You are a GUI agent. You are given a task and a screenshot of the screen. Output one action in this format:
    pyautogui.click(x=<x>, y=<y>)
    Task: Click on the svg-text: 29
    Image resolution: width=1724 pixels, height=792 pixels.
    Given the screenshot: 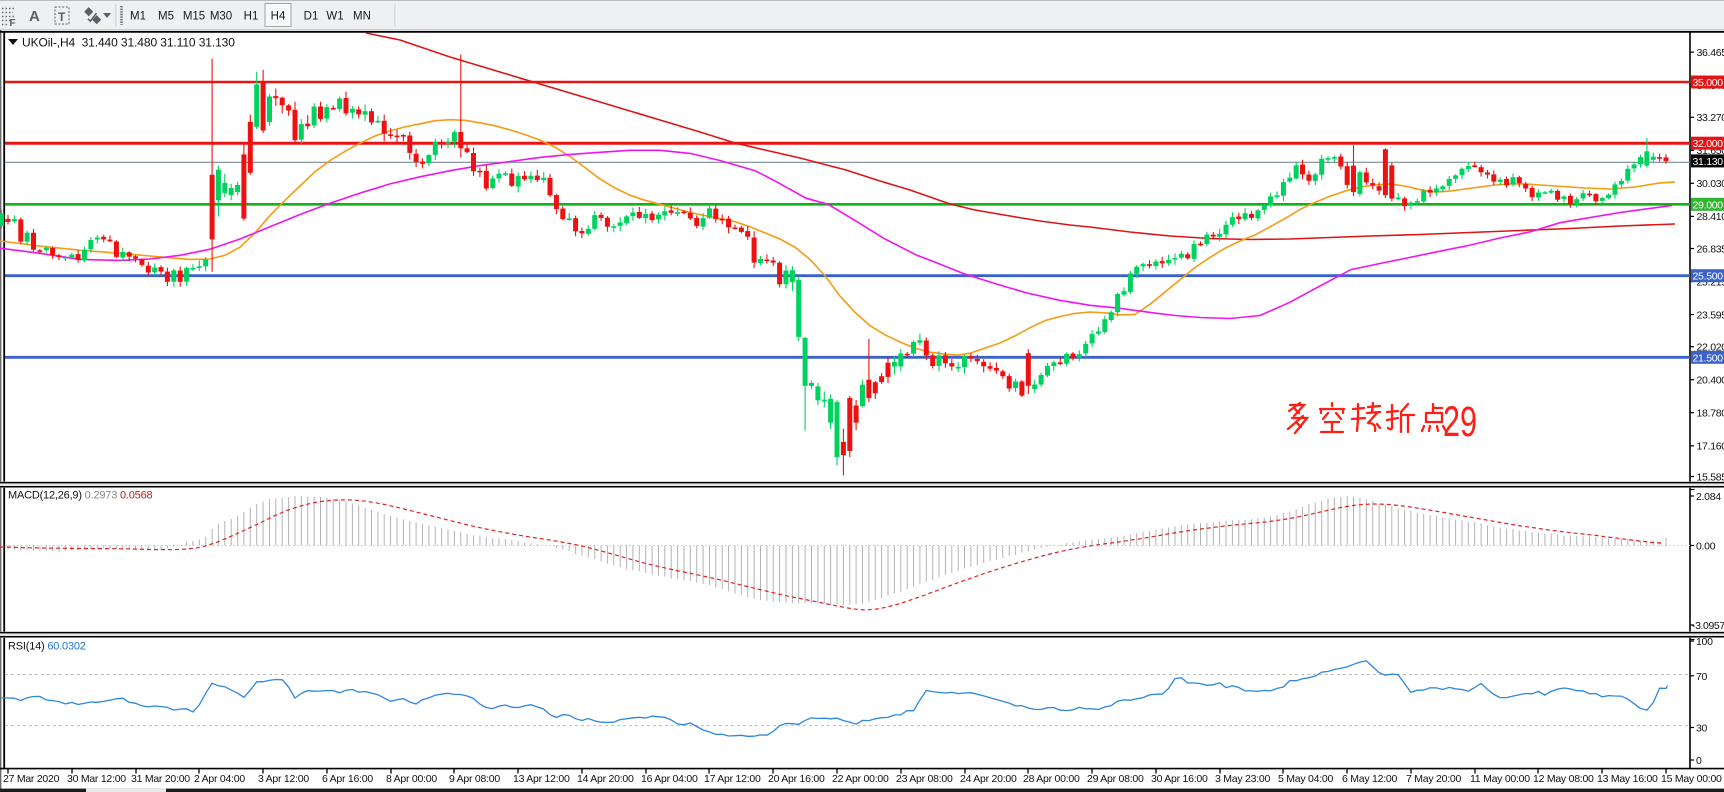 What is the action you would take?
    pyautogui.click(x=1460, y=422)
    